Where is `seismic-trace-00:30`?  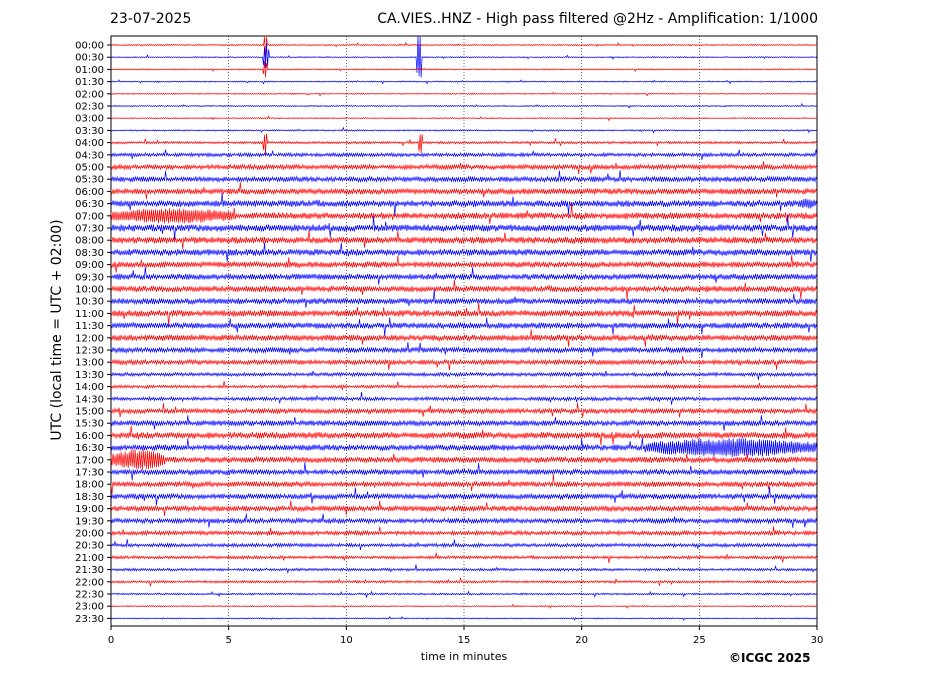
seismic-trace-00:30 is located at coordinates (464, 56).